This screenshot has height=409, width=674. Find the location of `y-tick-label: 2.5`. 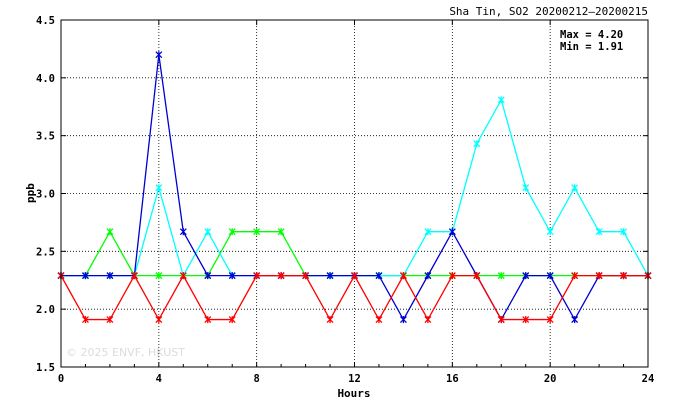

y-tick-label: 2.5 is located at coordinates (45, 252).